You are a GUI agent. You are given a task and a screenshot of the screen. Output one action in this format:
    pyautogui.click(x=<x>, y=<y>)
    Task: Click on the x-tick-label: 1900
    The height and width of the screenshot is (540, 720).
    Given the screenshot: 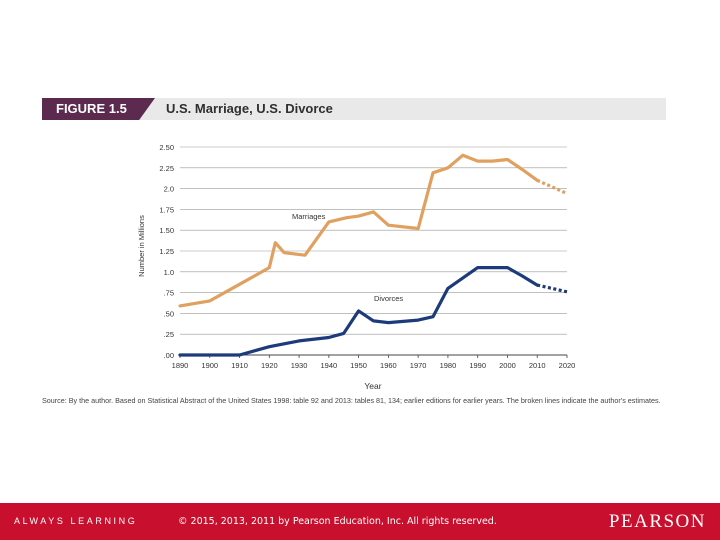 What is the action you would take?
    pyautogui.click(x=209, y=365)
    